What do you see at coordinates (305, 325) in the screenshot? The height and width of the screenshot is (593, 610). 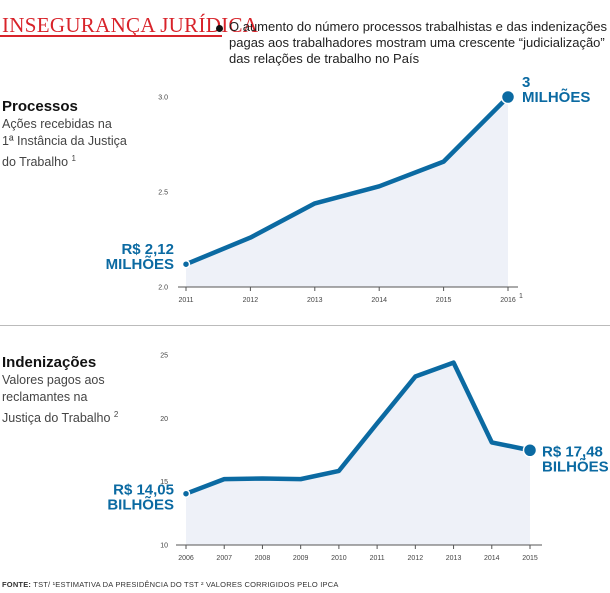 I see `section-divider` at bounding box center [305, 325].